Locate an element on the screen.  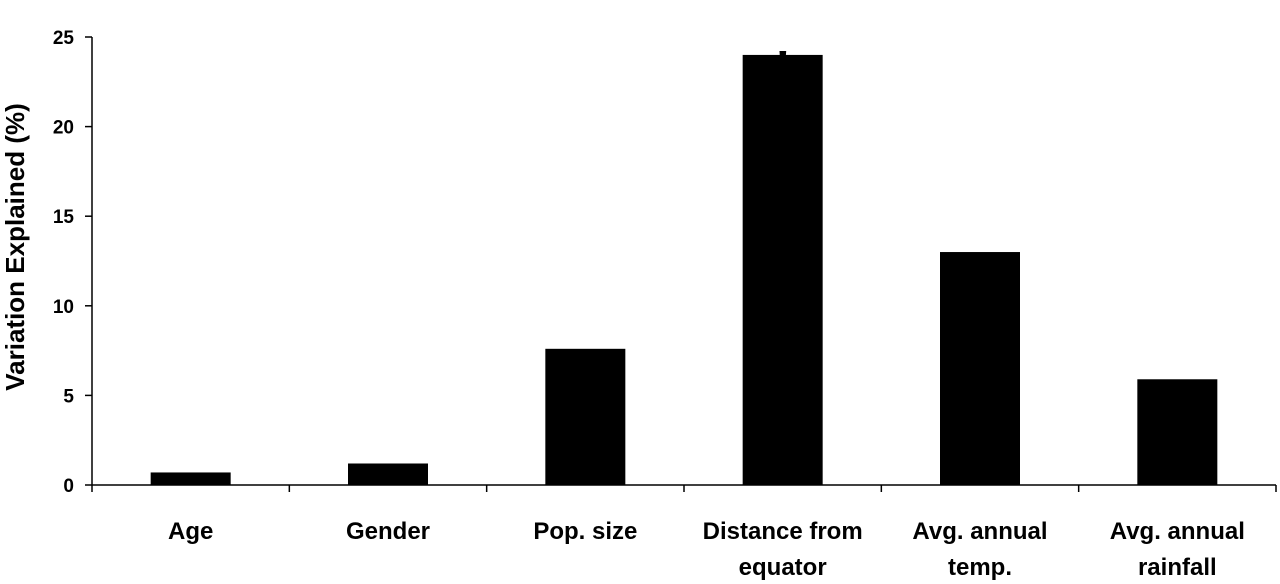
category-label-4: Avg. annual temp. is located at coordinates (979, 549).